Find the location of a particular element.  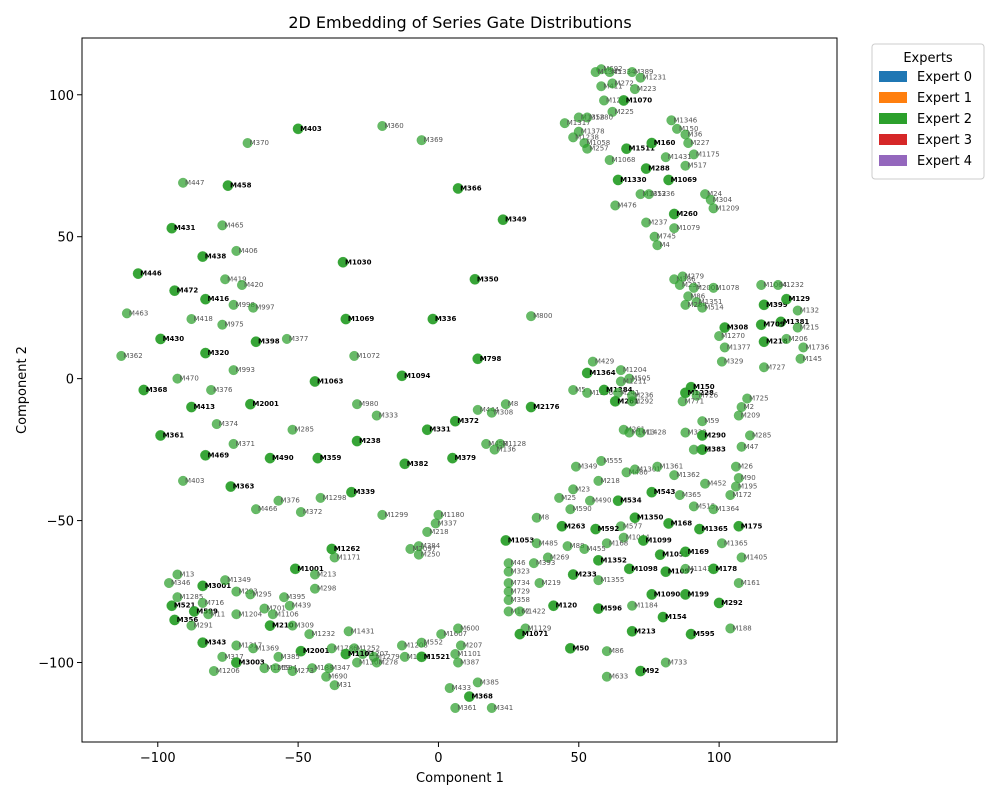

legend-swatch is located at coordinates (893, 76).